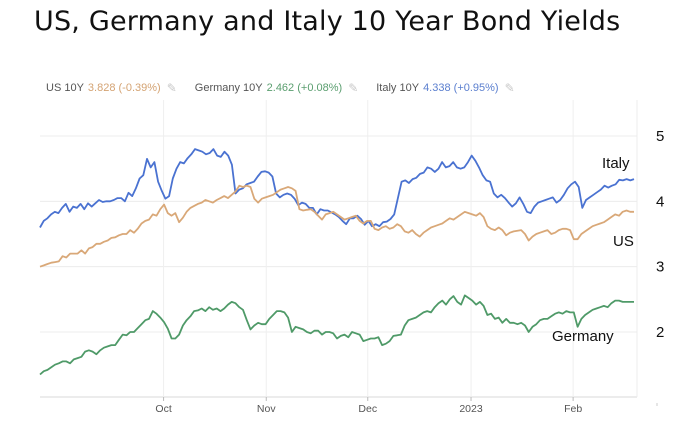 This screenshot has width=691, height=442. What do you see at coordinates (139, 88) in the screenshot?
I see `legend-change: (-0.39%)` at bounding box center [139, 88].